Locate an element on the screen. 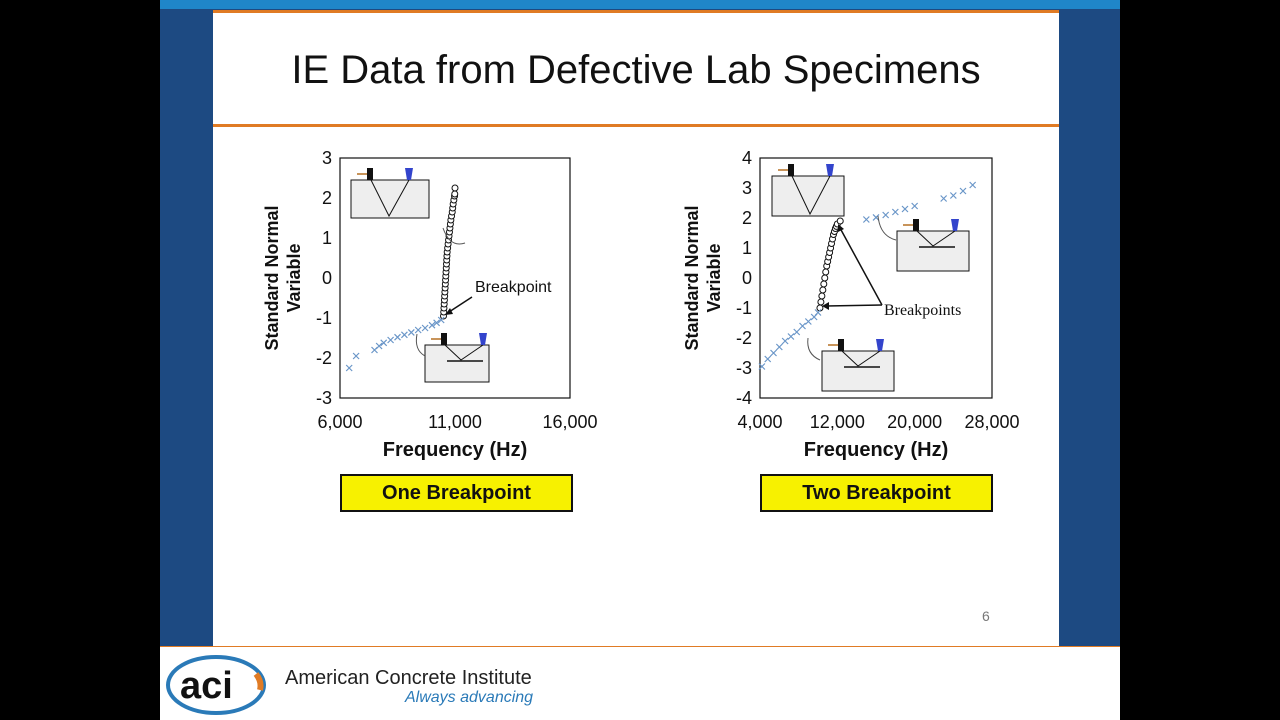 The height and width of the screenshot is (720, 1280). org-name: American Concrete Institute is located at coordinates (408, 678).